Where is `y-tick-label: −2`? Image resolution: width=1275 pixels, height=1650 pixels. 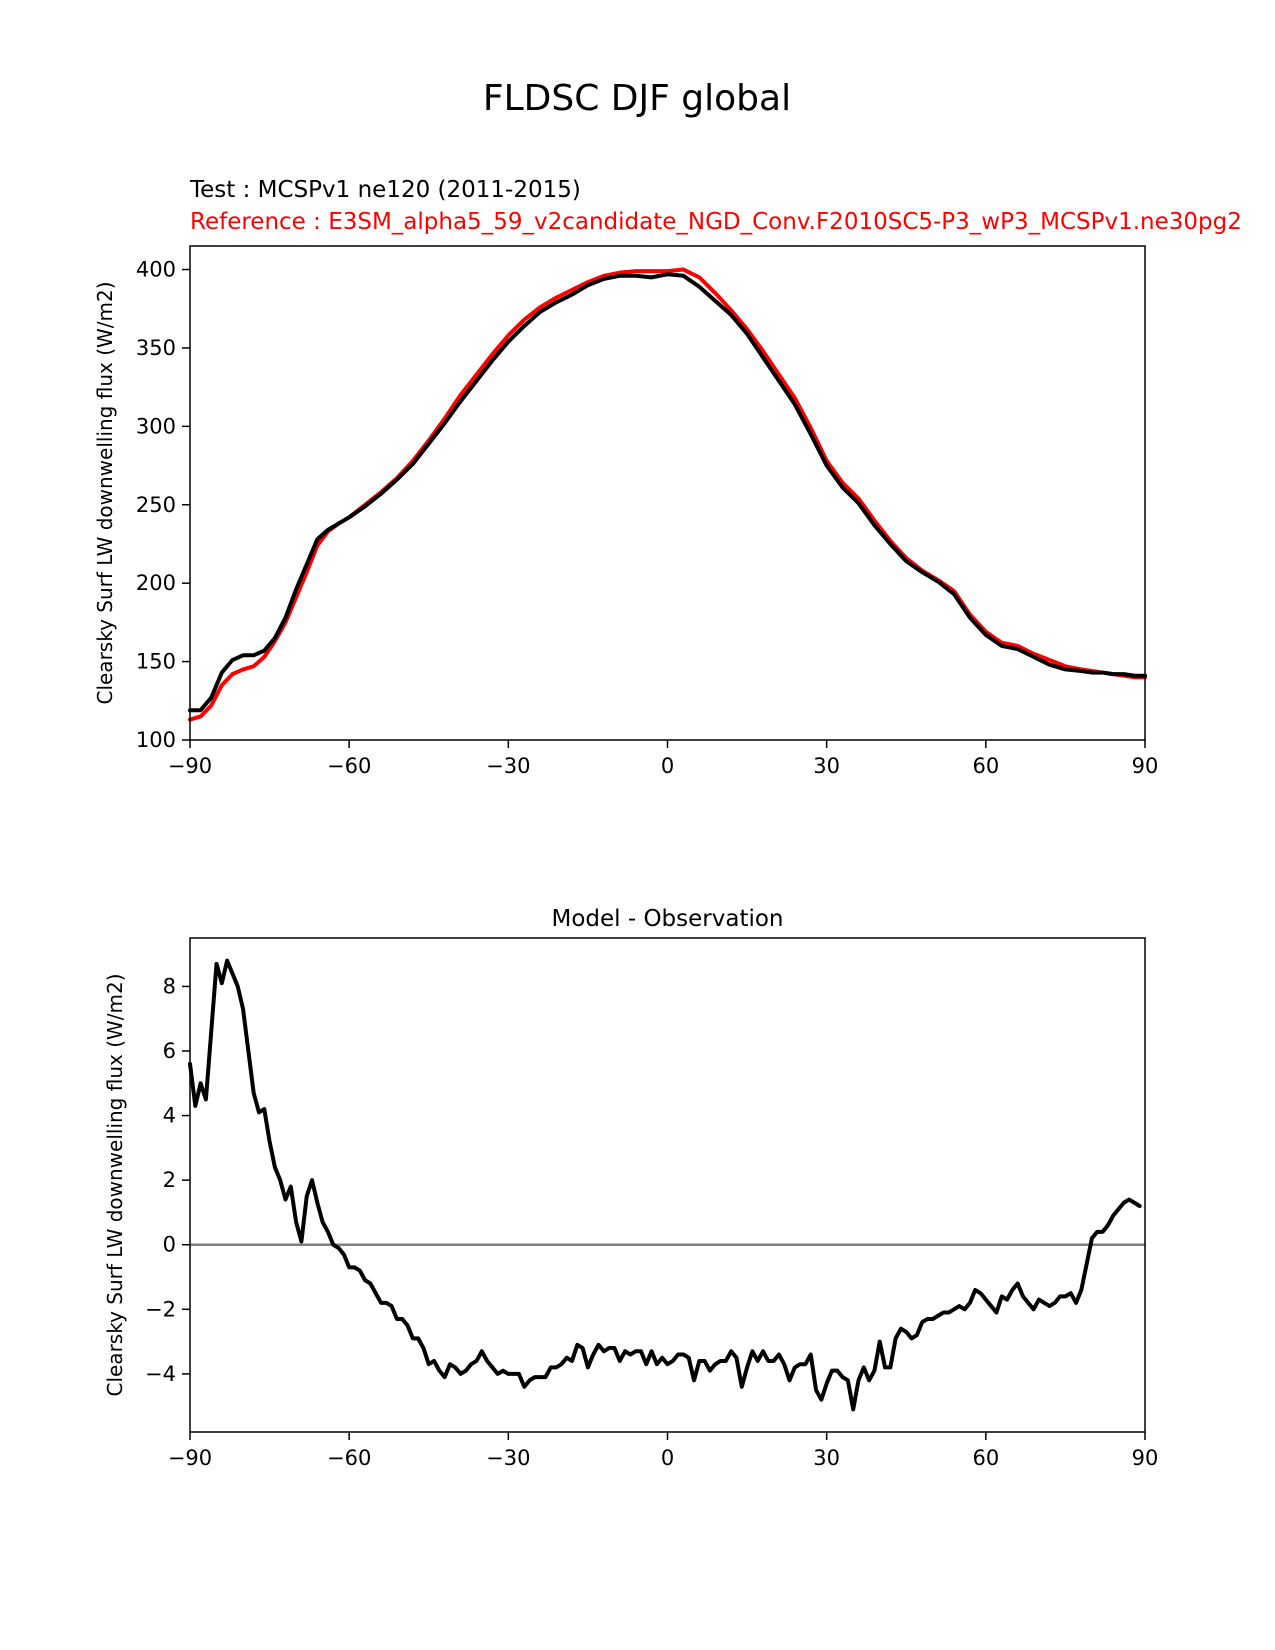
y-tick-label: −2 is located at coordinates (160, 1309).